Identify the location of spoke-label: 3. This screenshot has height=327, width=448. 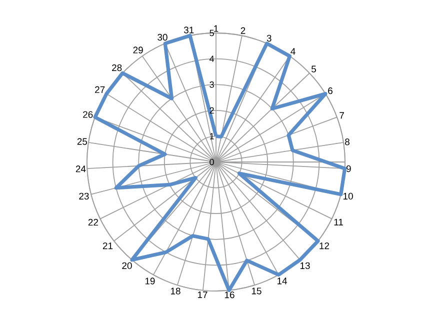
(269, 38).